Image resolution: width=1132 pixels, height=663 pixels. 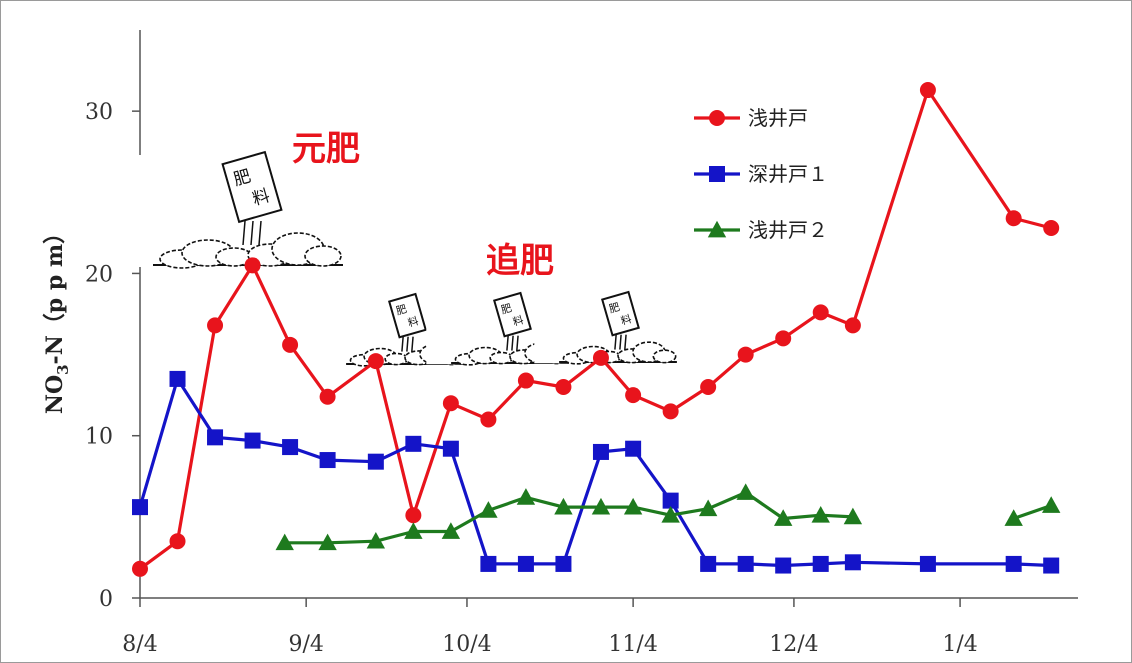 I want to click on svg-text: NO3-N（p p m）, so click(x=57, y=318).